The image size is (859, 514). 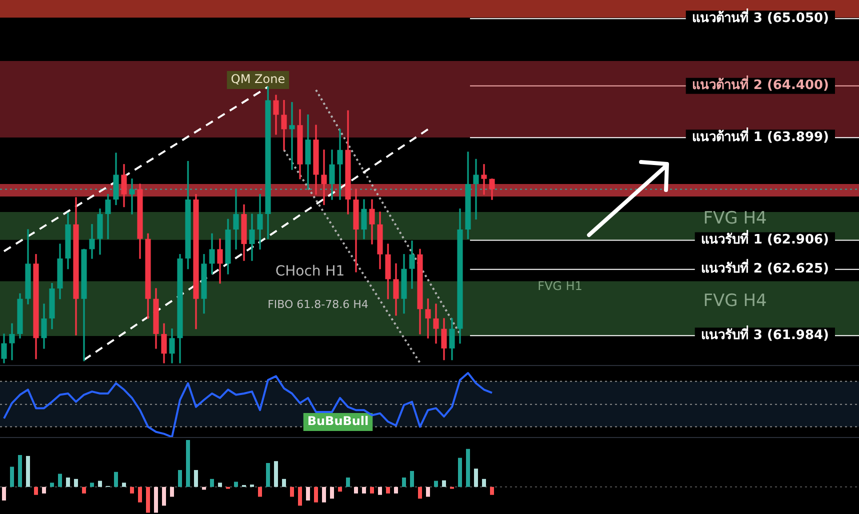 What do you see at coordinates (760, 136) in the screenshot?
I see `ref-line-label: แนวต้านที่ 1 (63.899)` at bounding box center [760, 136].